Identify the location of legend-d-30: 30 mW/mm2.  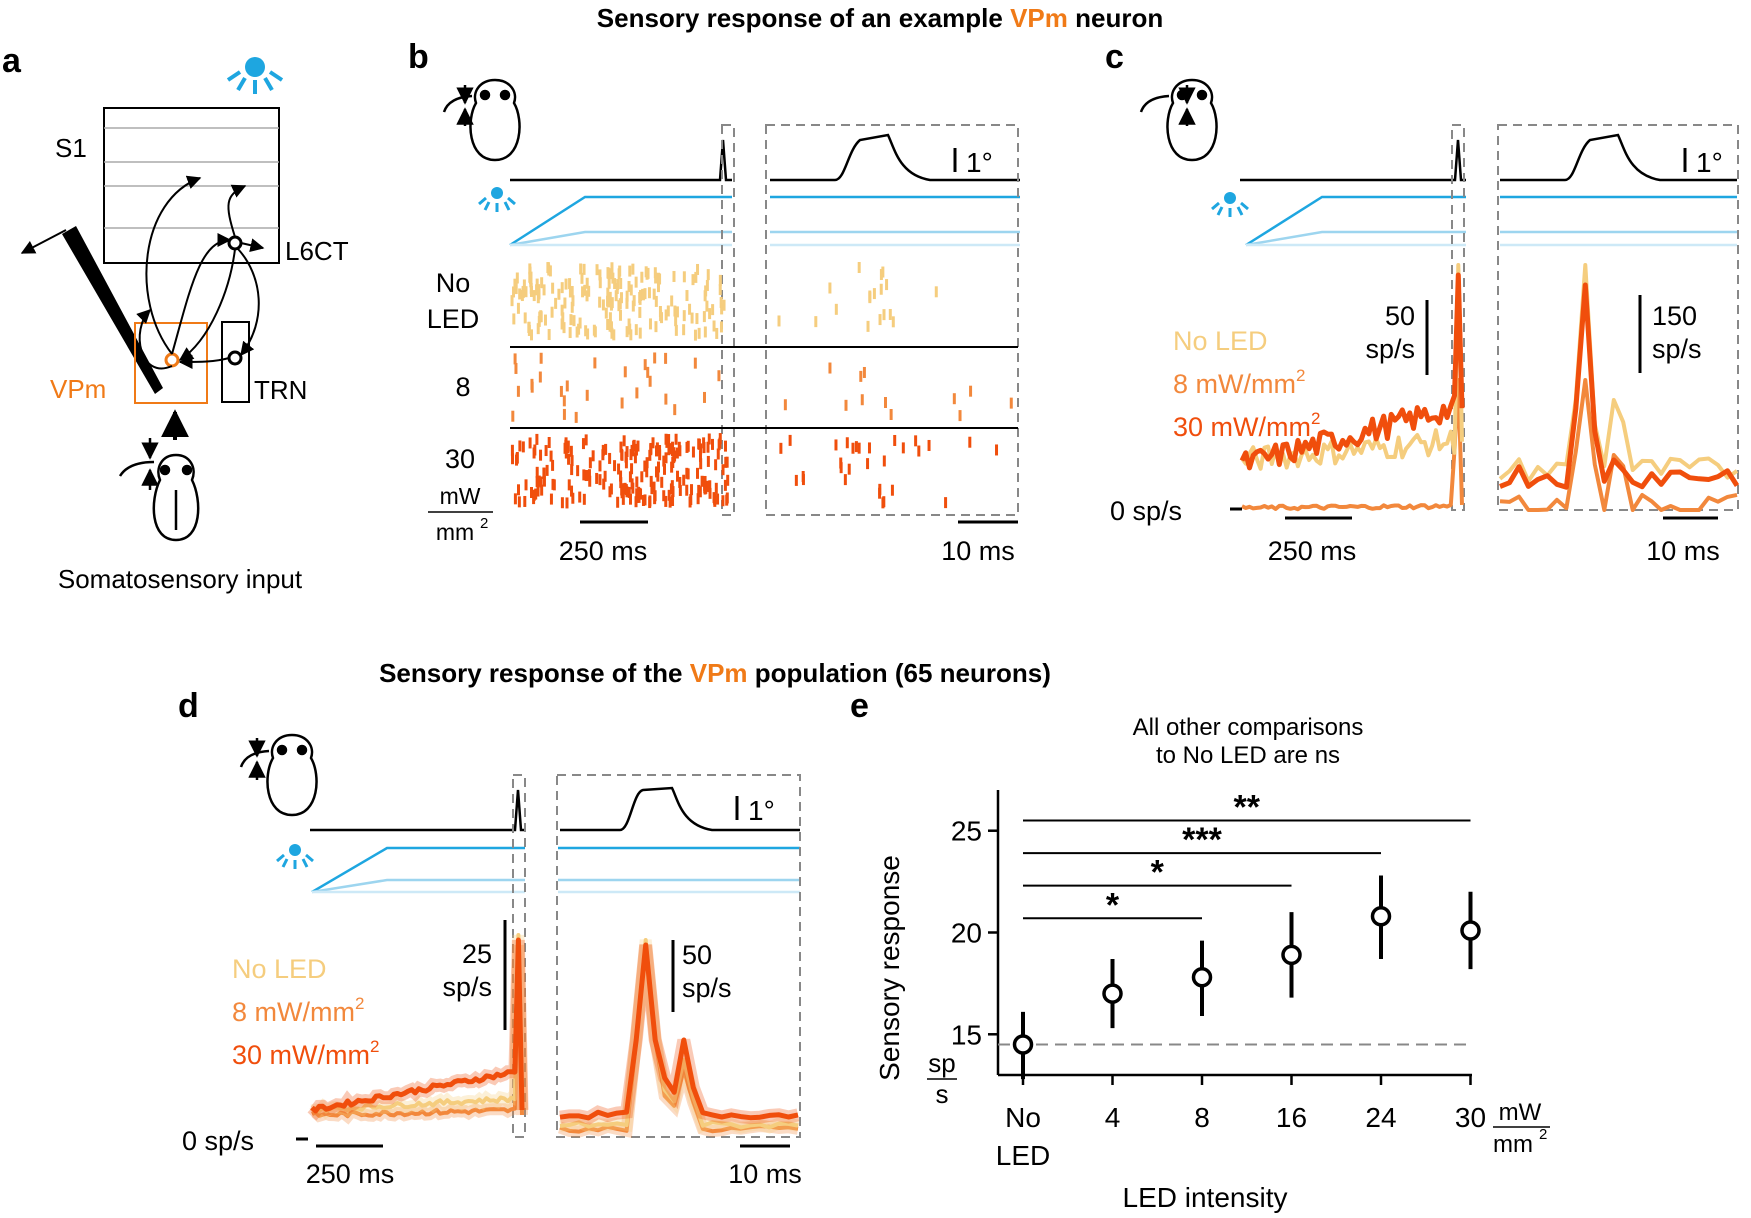
(305, 1053).